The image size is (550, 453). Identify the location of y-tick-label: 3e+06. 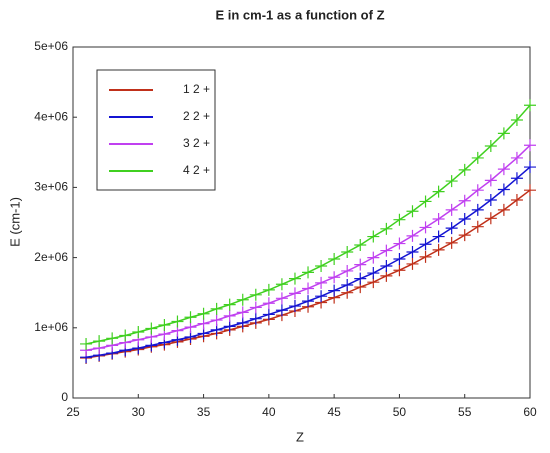
(51, 187).